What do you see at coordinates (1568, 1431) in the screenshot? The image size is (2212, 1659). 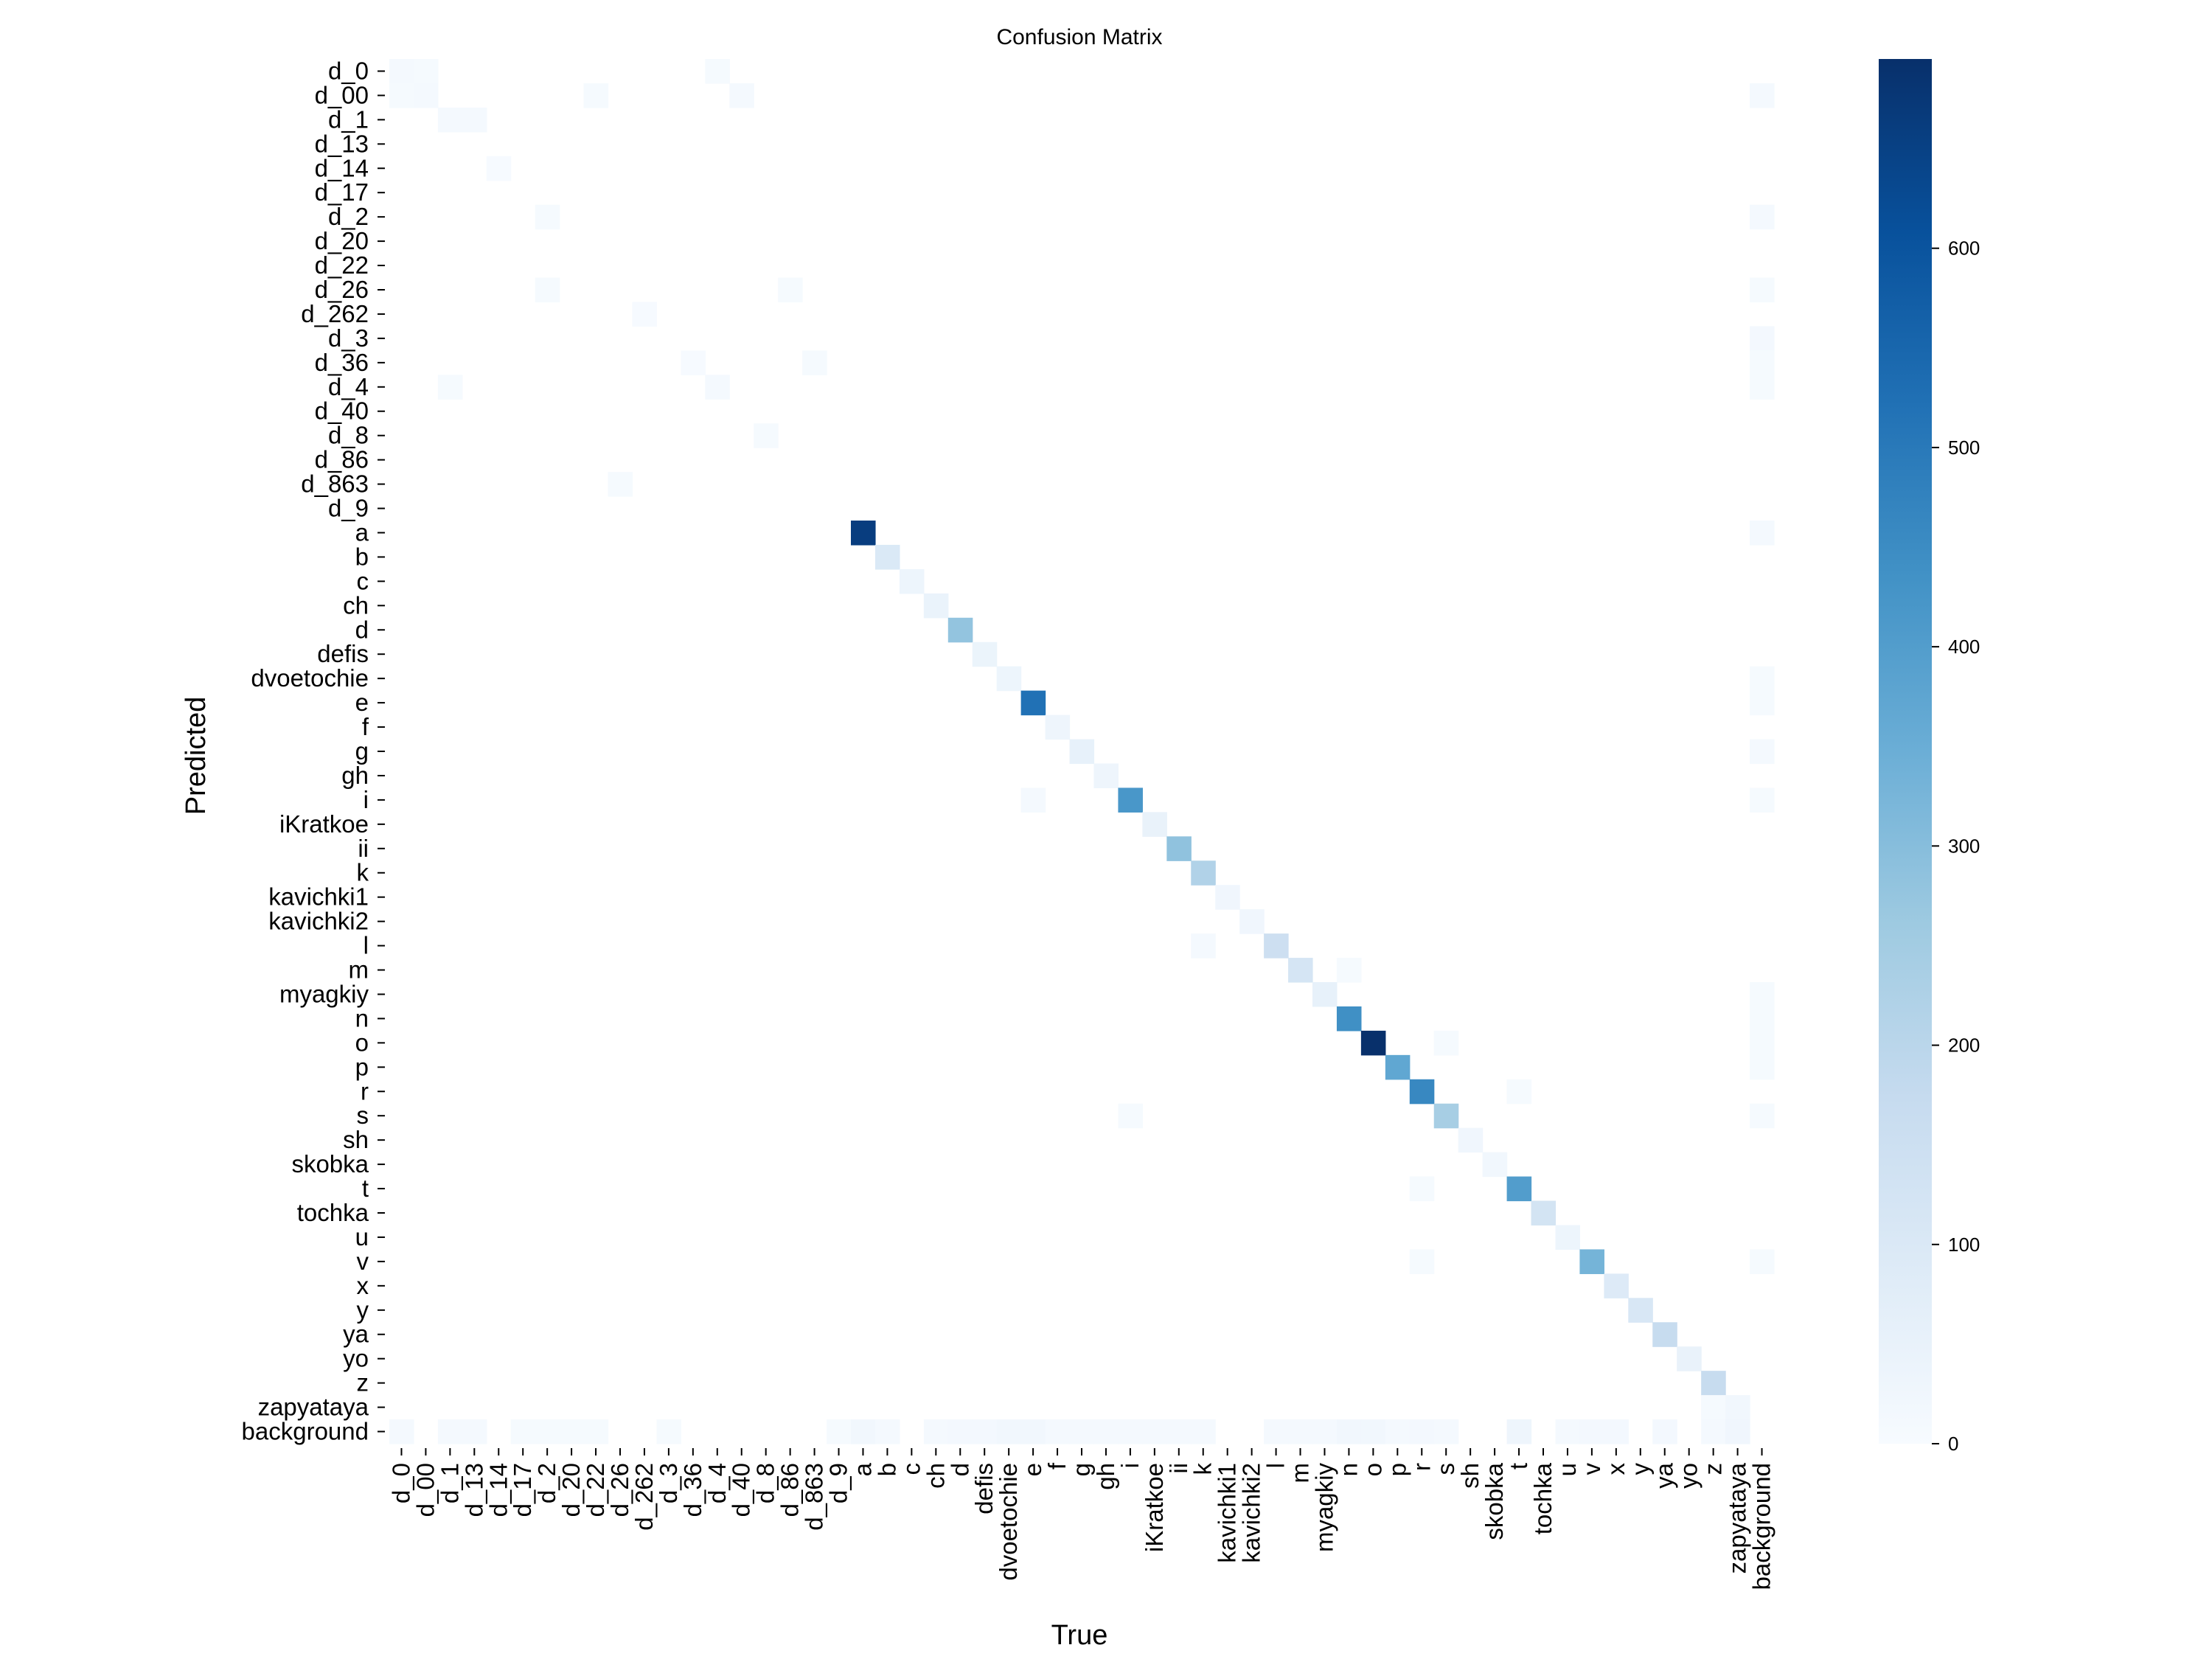 I see `cell-background-u` at bounding box center [1568, 1431].